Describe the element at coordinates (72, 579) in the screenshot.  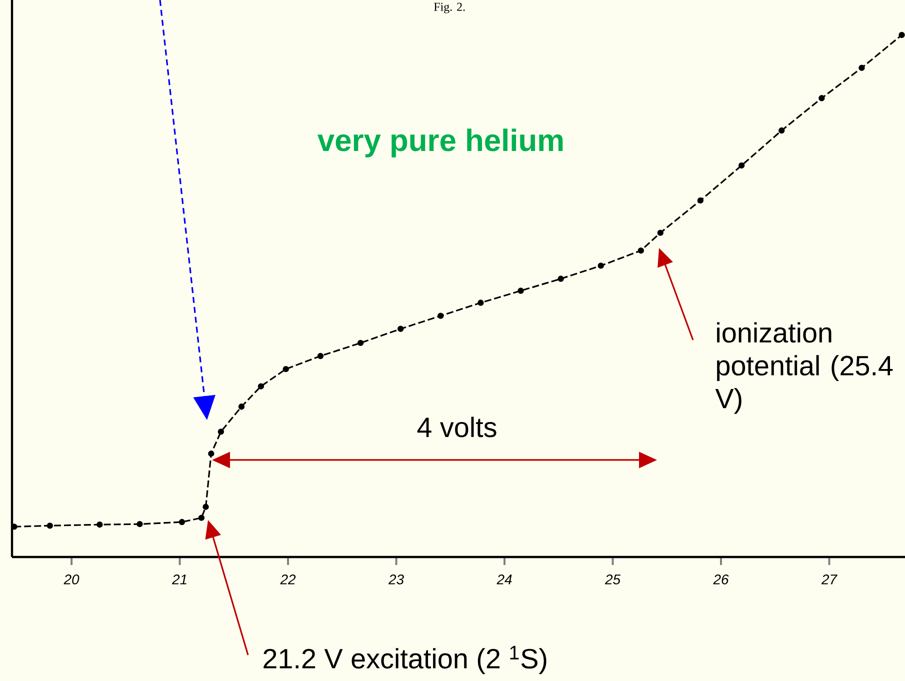
I see `x-tick-label: 20` at that location.